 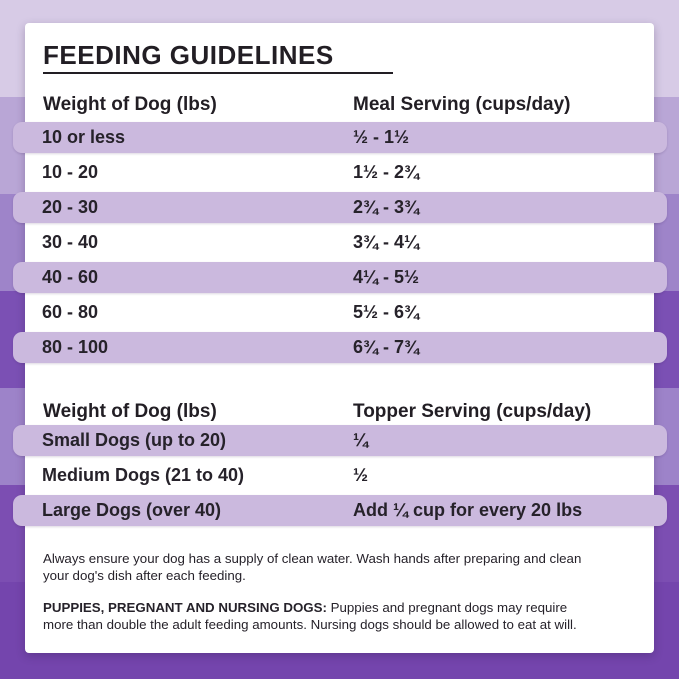 I want to click on meal-serving-column-header: Meal Serving (cups/day), so click(x=462, y=104).